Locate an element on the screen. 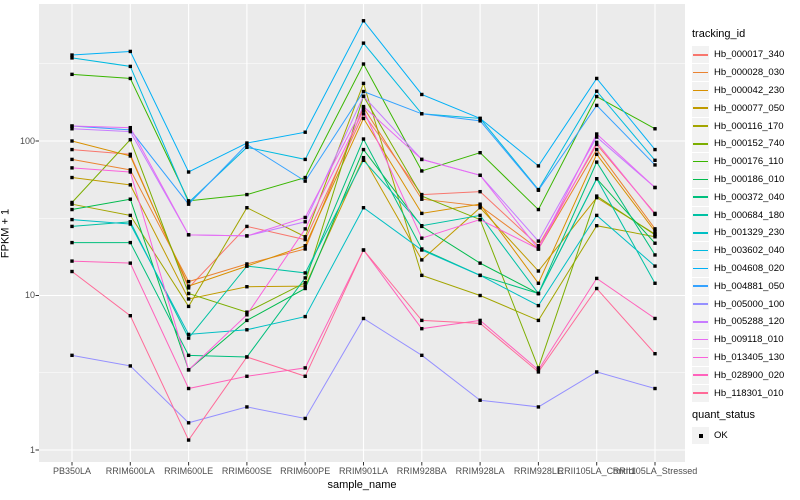 The width and height of the screenshot is (800, 500). legend-entry-label: Hb_000077_050 is located at coordinates (749, 108).